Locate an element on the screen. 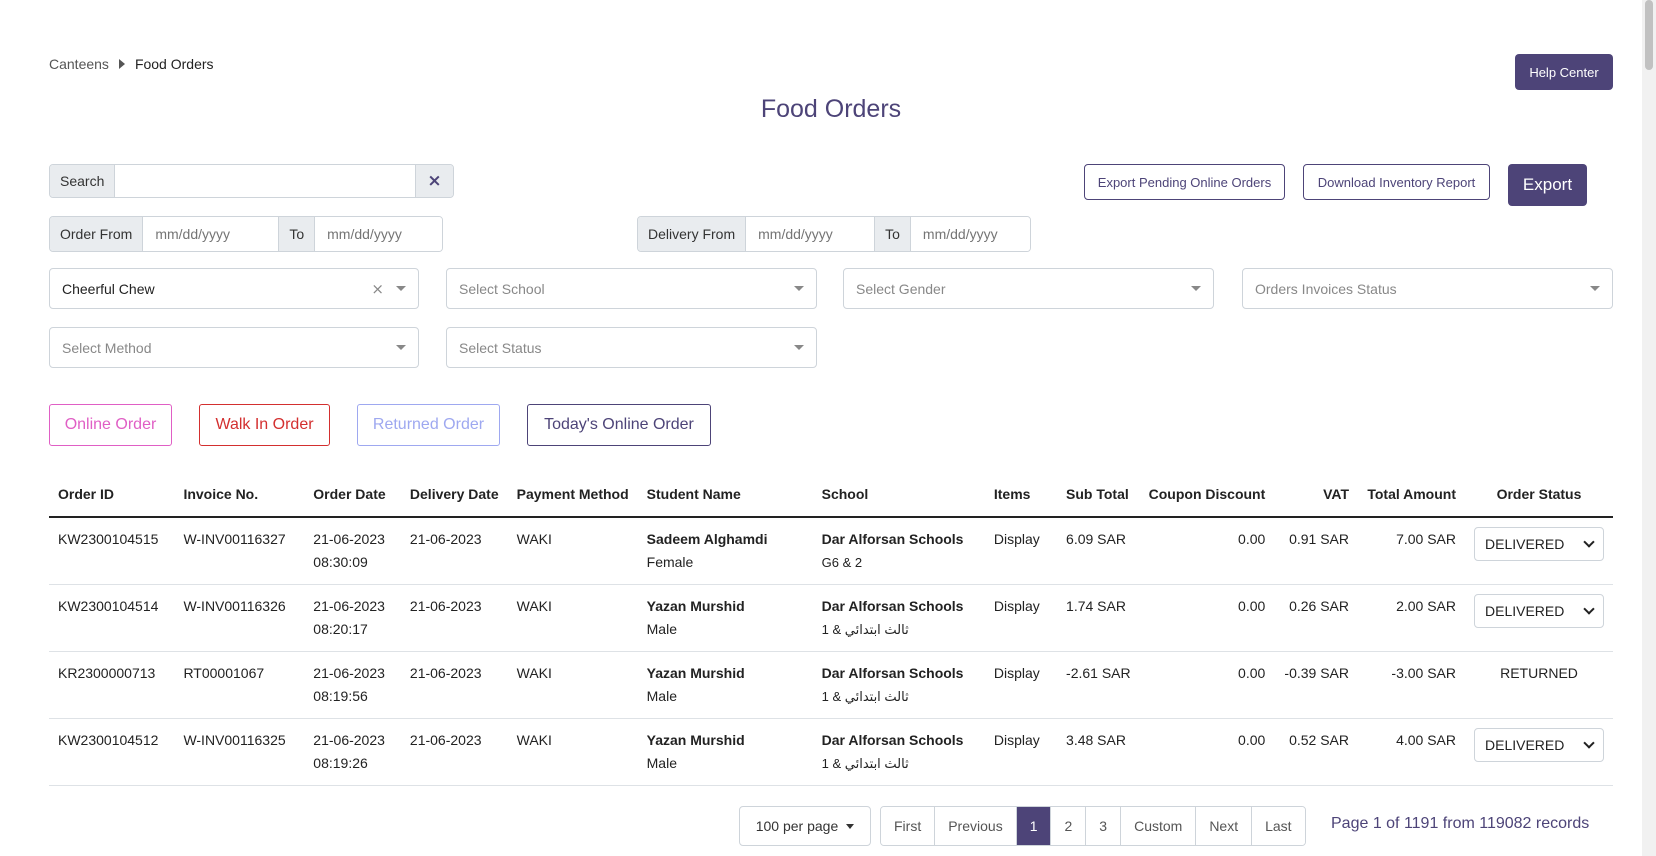 The width and height of the screenshot is (1656, 856). page-3-button: 3 is located at coordinates (1103, 826).